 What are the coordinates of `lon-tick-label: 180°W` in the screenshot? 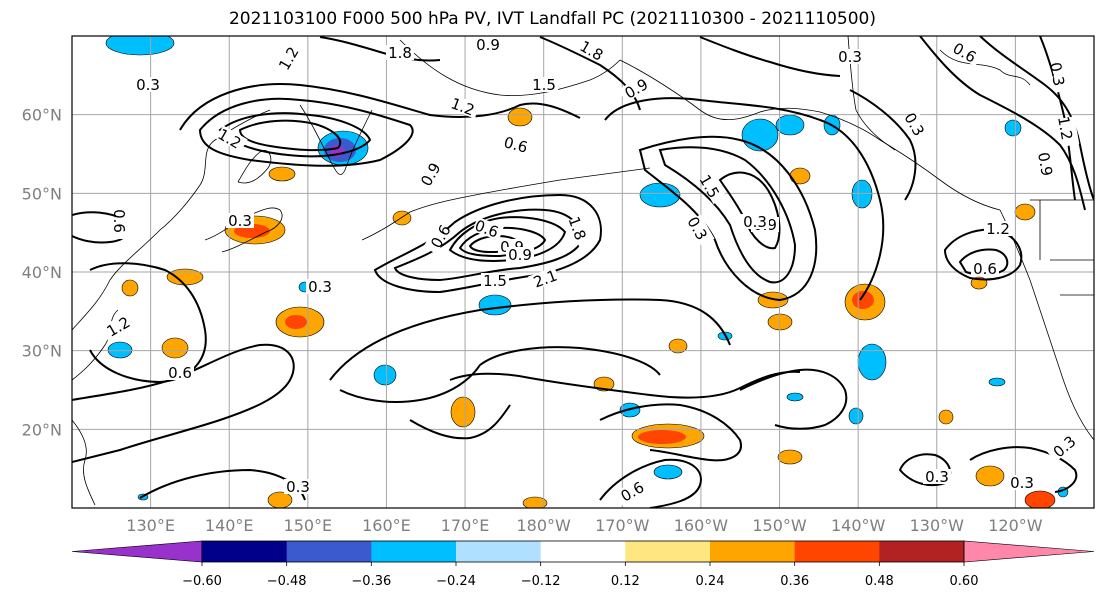 It's located at (544, 525).